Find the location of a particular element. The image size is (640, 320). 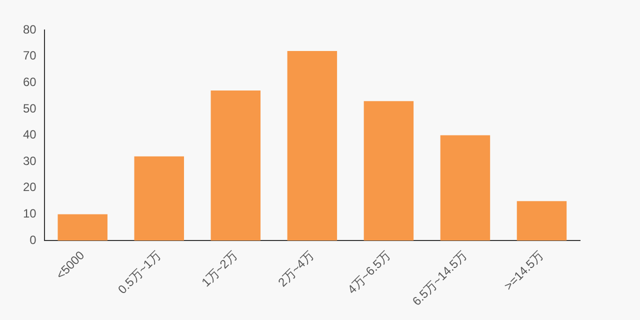

y-tick-label: 50 is located at coordinates (29, 108).